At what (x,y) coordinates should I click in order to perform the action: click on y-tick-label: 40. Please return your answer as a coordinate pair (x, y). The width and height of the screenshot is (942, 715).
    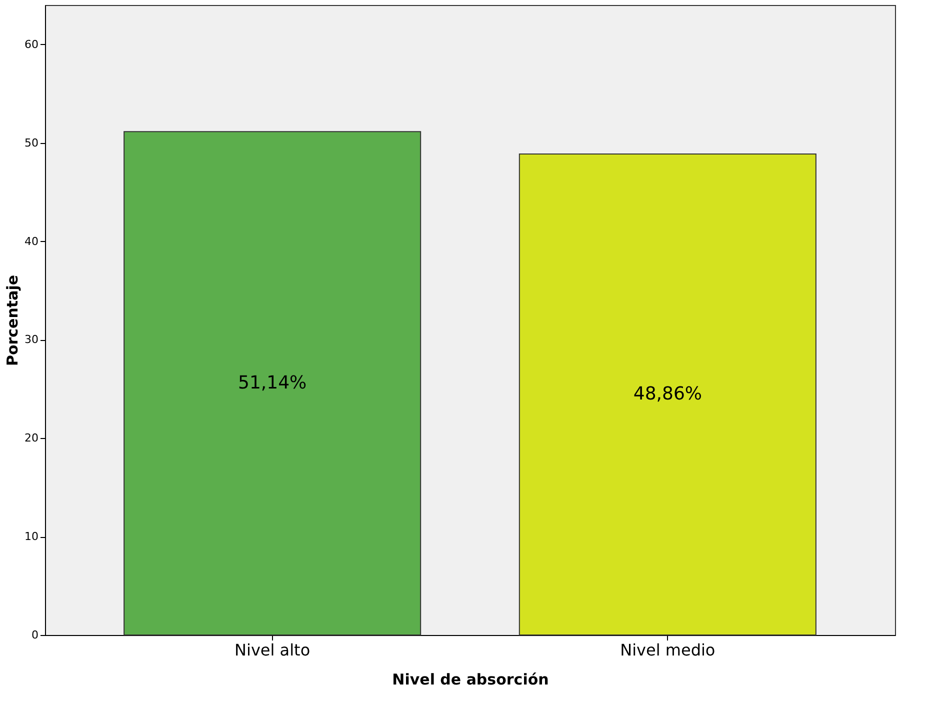
    Looking at the image, I should click on (31, 241).